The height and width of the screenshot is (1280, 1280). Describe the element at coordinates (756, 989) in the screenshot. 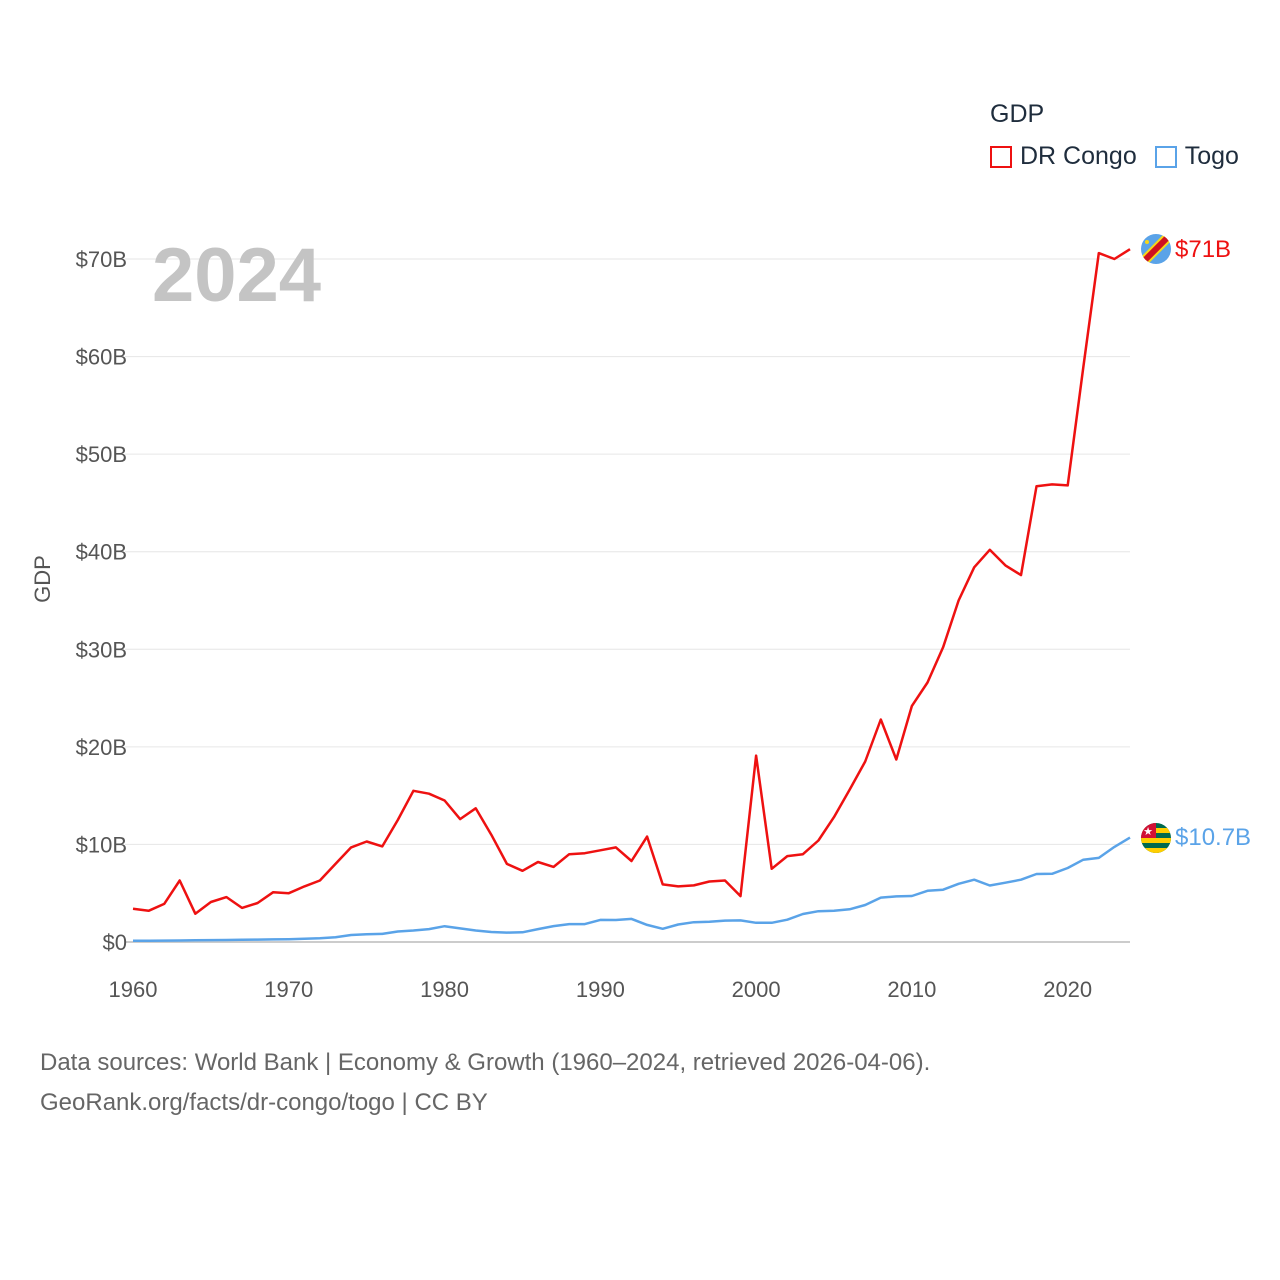

I see `x-tick-label: 2000` at that location.